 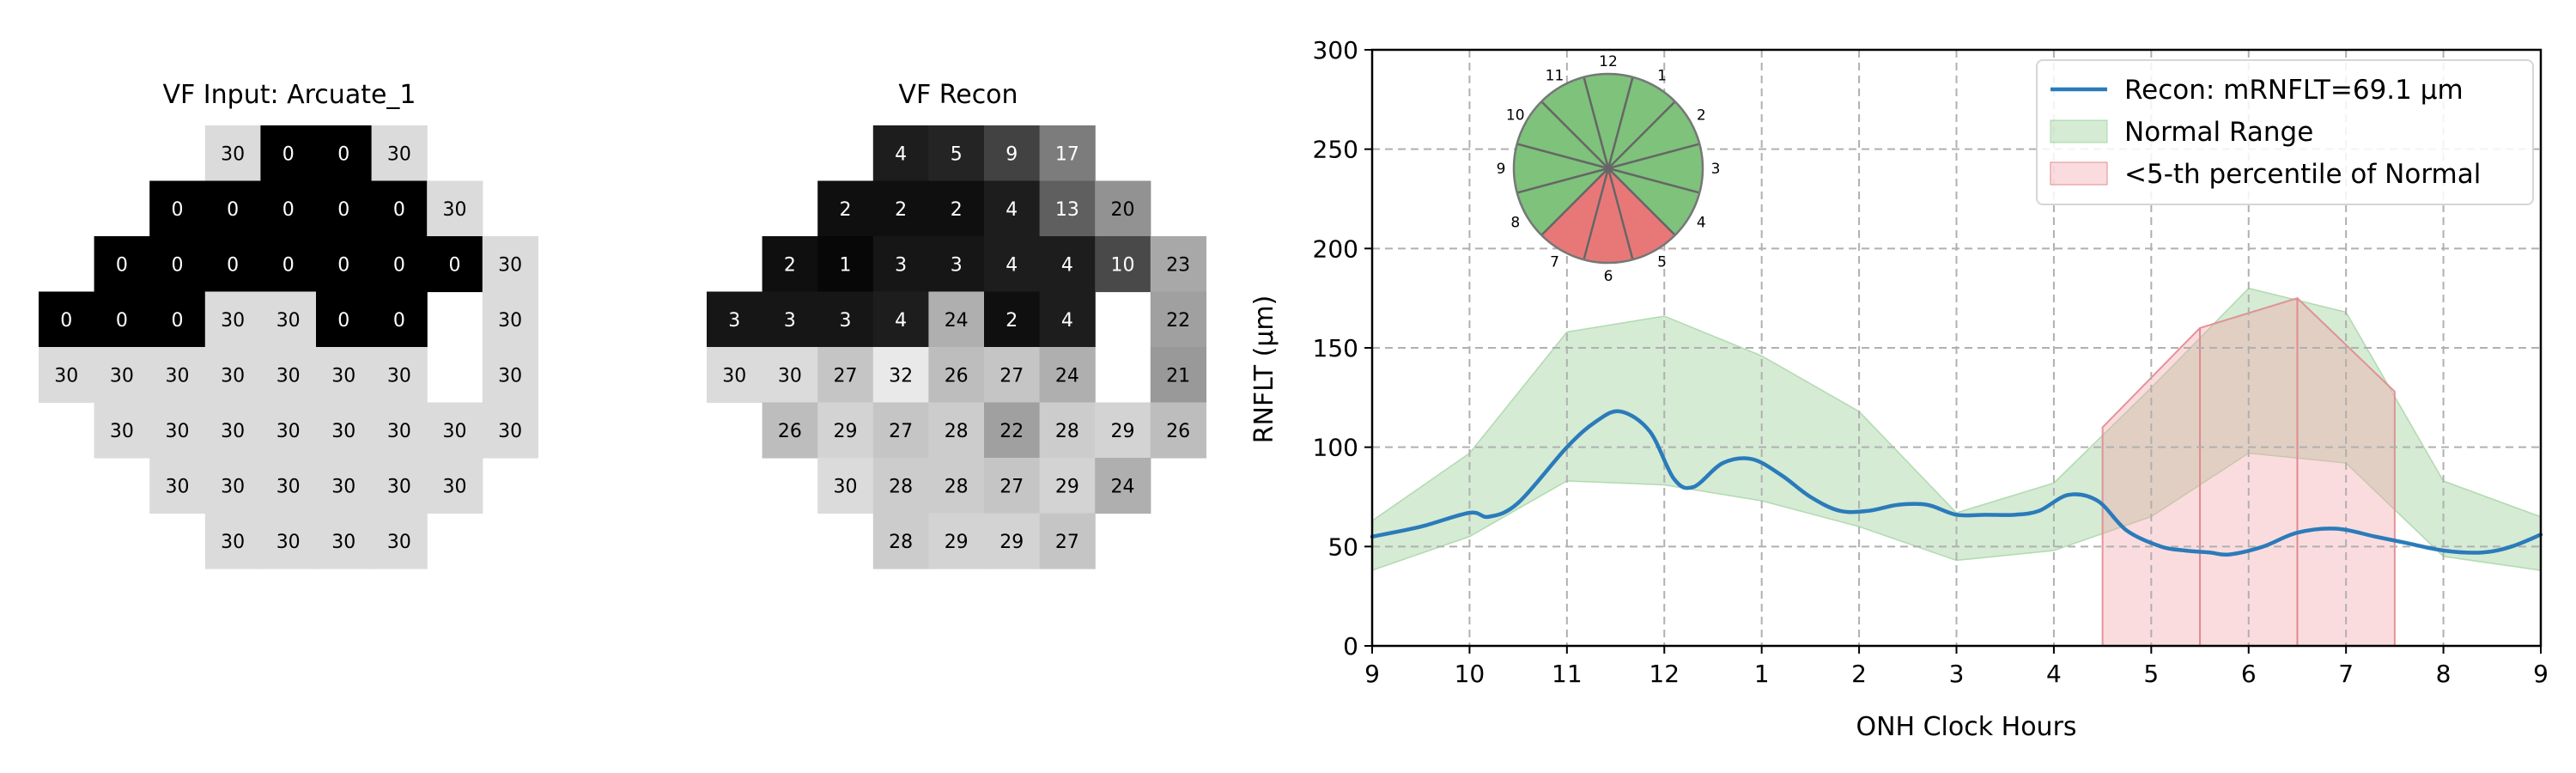 What do you see at coordinates (2054, 674) in the screenshot?
I see `x-tick-label: 4` at bounding box center [2054, 674].